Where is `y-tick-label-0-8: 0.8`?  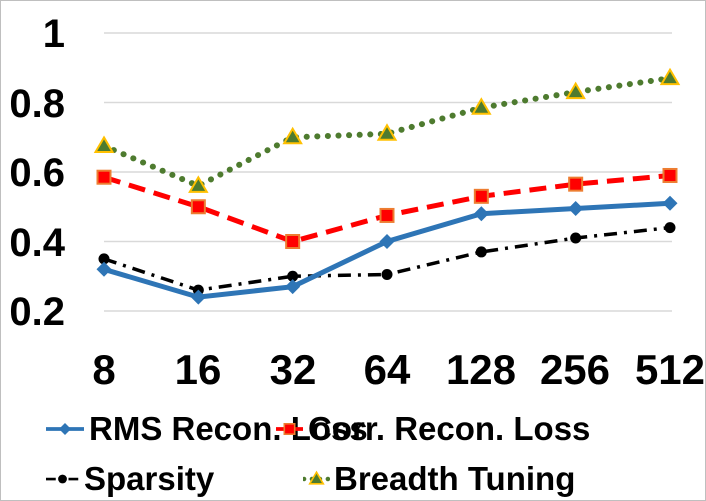
y-tick-label-0-8: 0.8 is located at coordinates (37, 104).